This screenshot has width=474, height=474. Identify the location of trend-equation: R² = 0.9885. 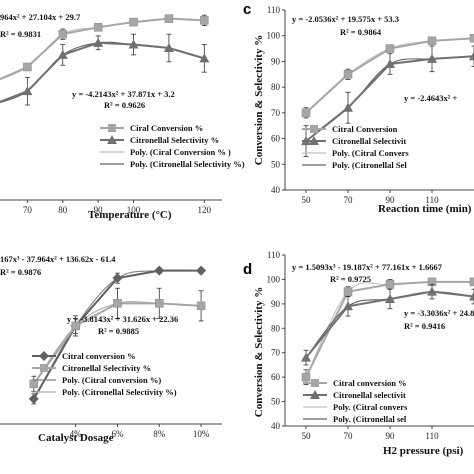
(118, 331).